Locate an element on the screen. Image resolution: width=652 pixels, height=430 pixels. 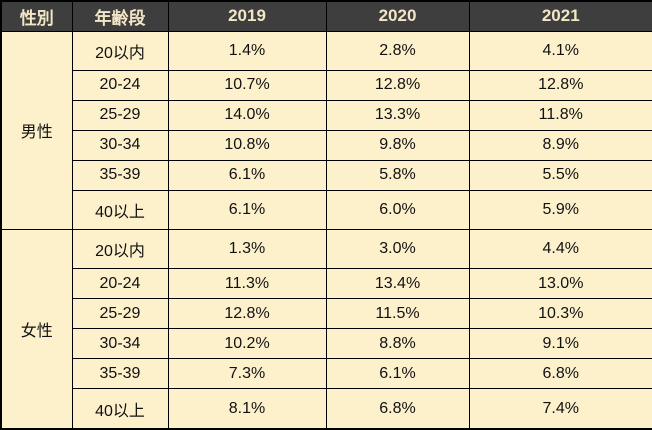
col-header-2020: 2020 is located at coordinates (397, 16).